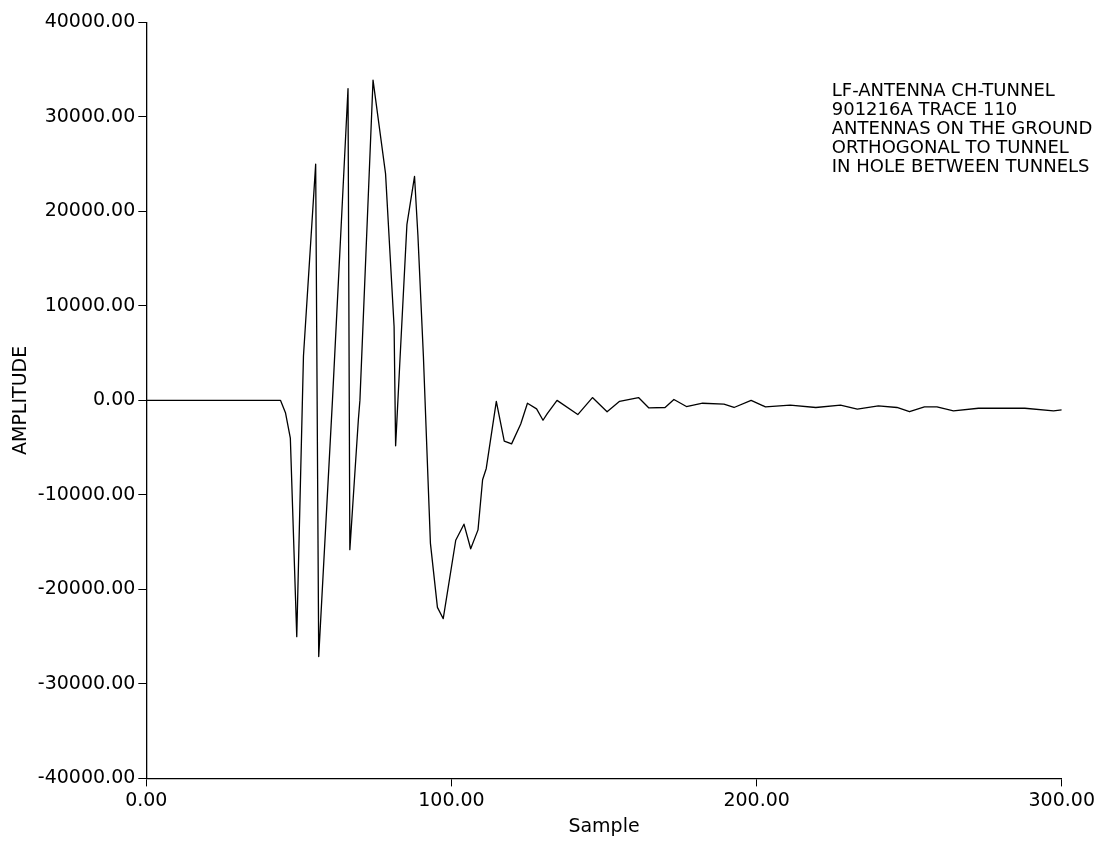  Describe the element at coordinates (90, 20) in the screenshot. I see `y-tick-label: 40000.00` at that location.